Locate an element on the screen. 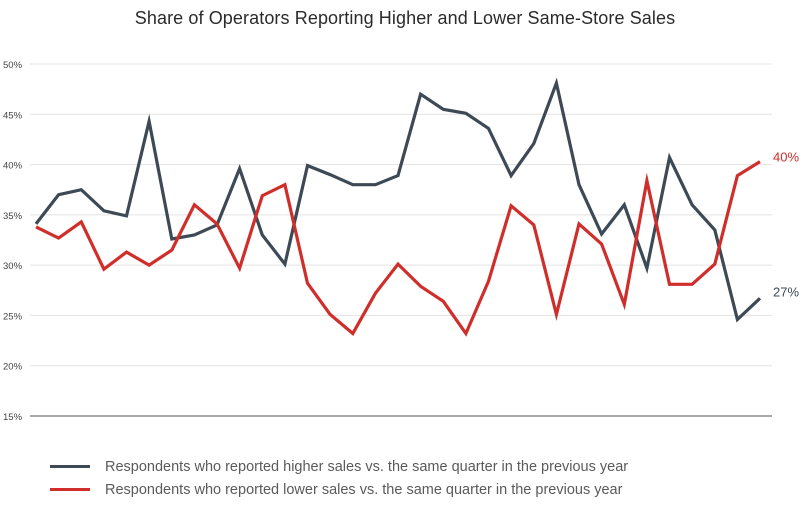  series-end-labels: 27% 40% is located at coordinates (786, 225).